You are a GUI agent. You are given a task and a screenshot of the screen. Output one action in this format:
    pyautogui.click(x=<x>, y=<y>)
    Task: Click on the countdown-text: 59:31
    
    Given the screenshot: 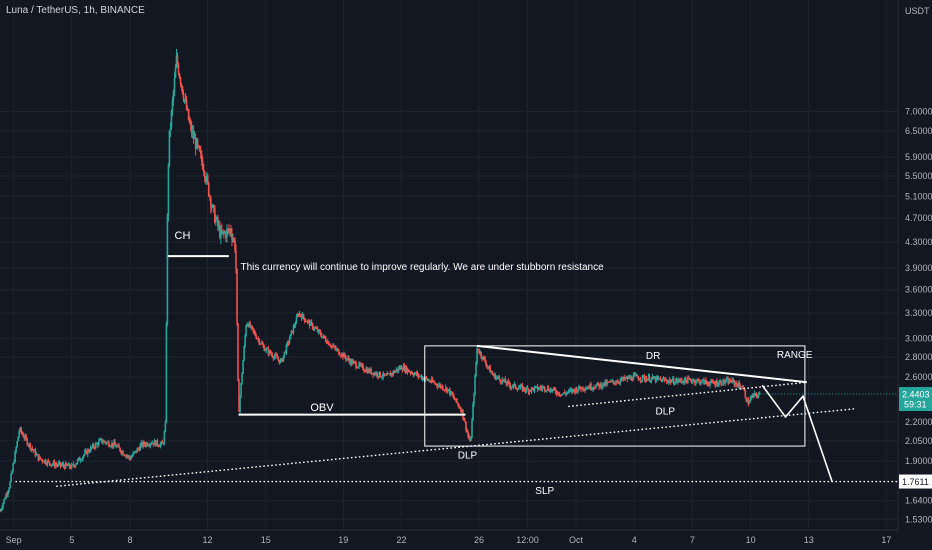 What is the action you would take?
    pyautogui.click(x=915, y=405)
    